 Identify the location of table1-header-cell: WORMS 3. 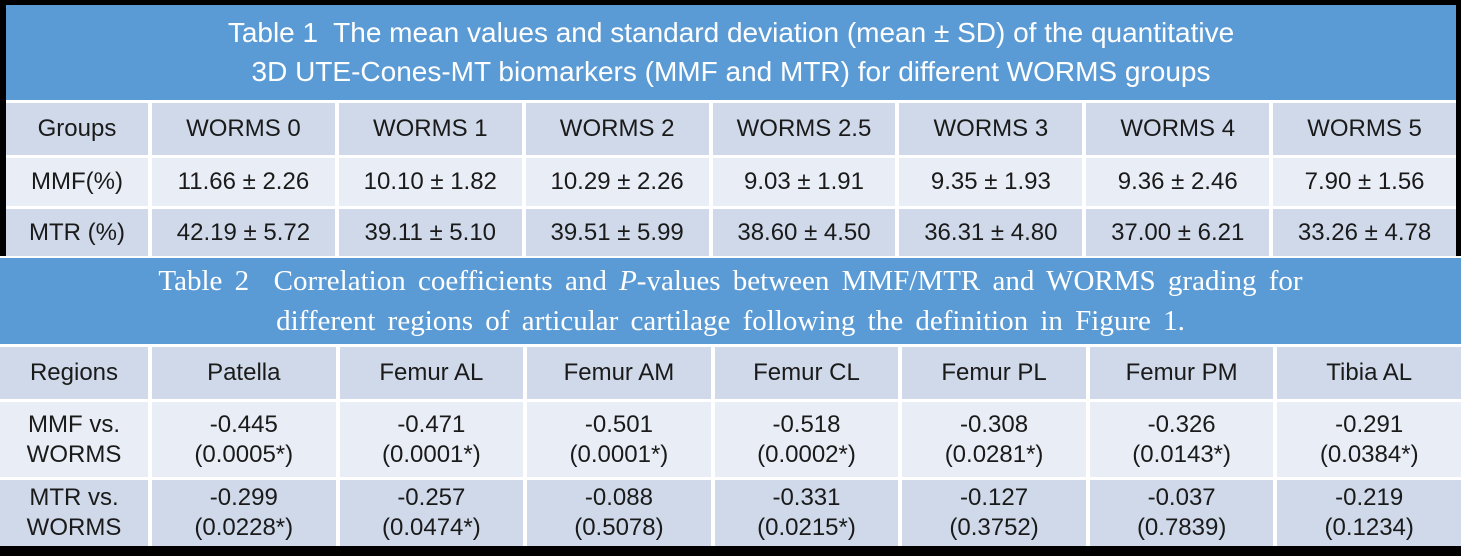
(991, 129).